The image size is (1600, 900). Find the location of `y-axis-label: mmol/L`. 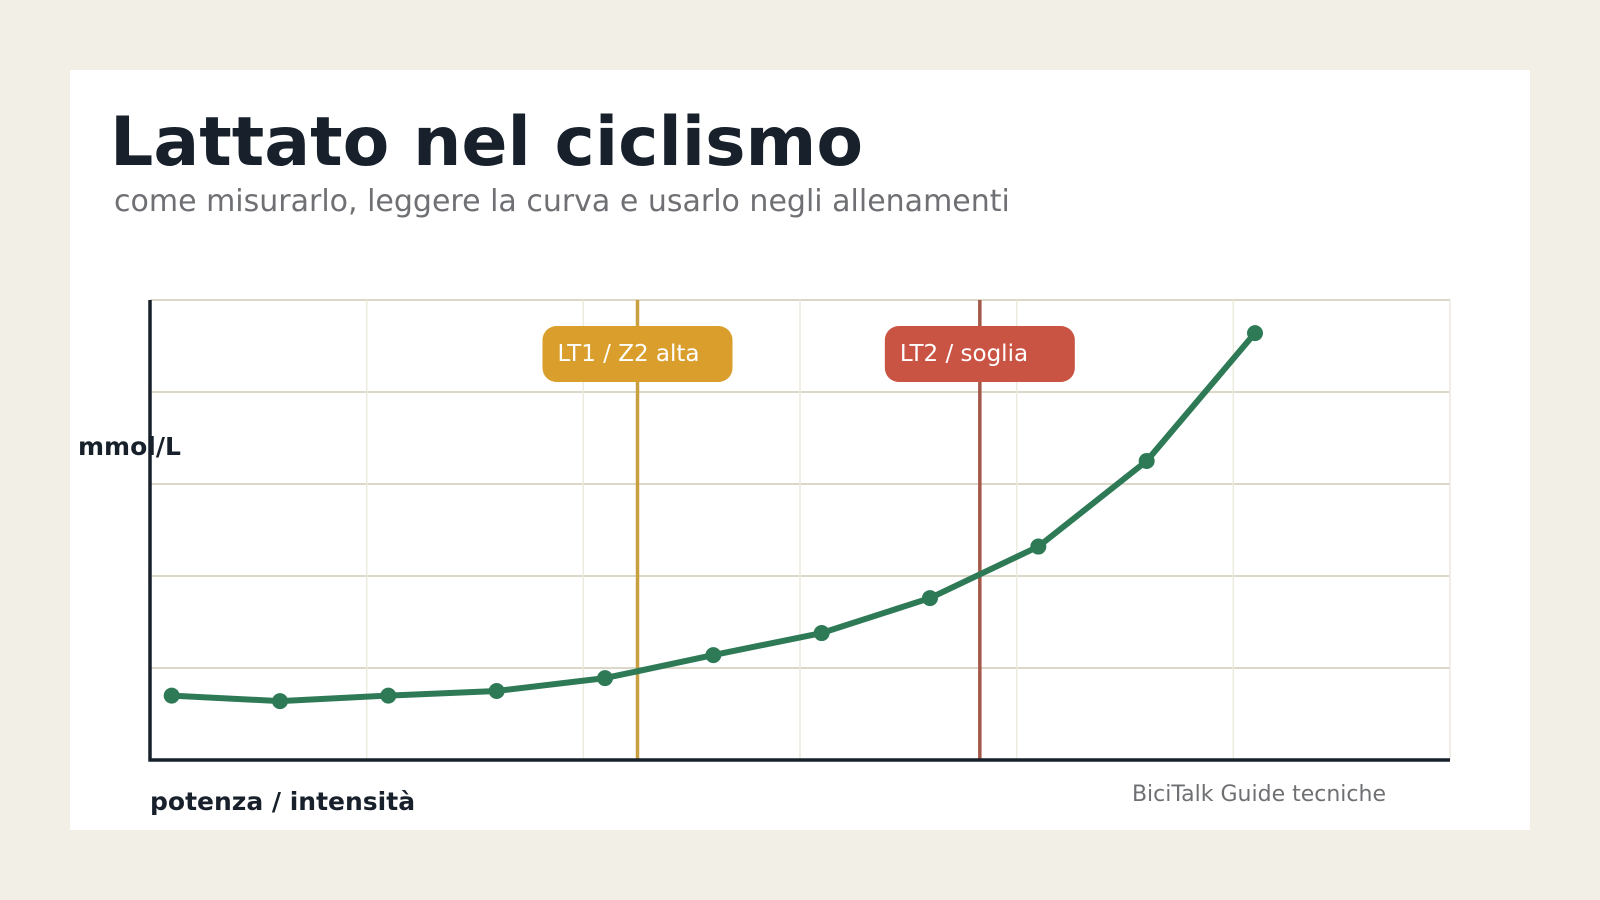

y-axis-label: mmol/L is located at coordinates (129, 446).